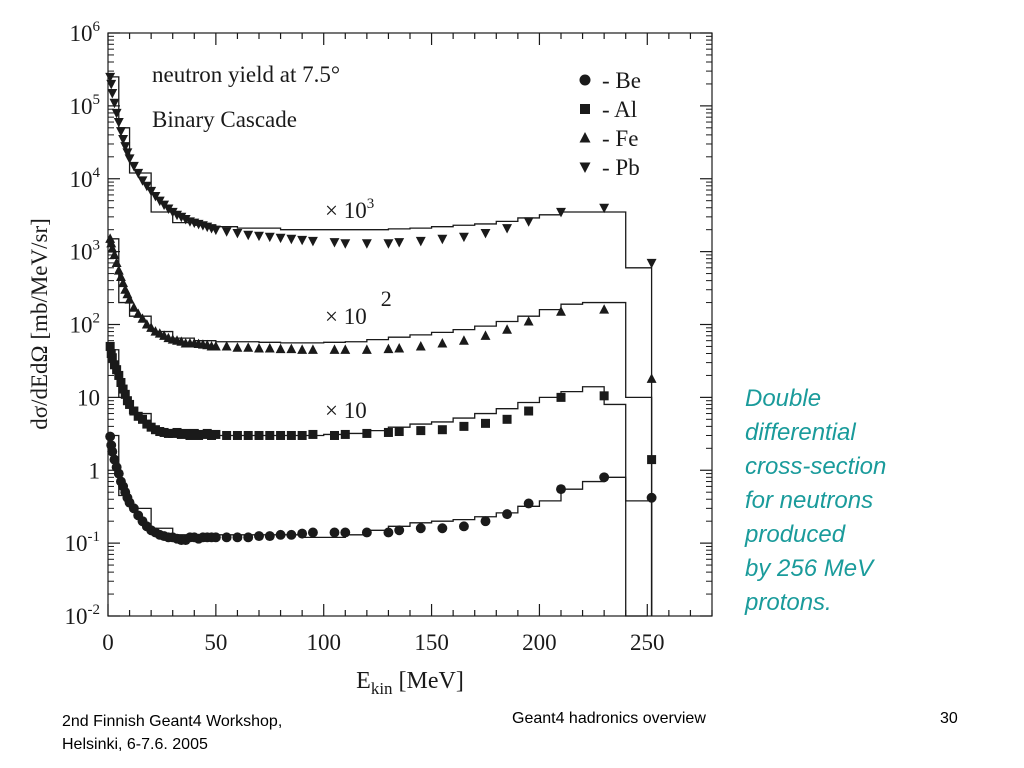 Image resolution: width=1024 pixels, height=768 pixels. Describe the element at coordinates (382, 688) in the screenshot. I see `x-axis-label-sub: kin` at that location.